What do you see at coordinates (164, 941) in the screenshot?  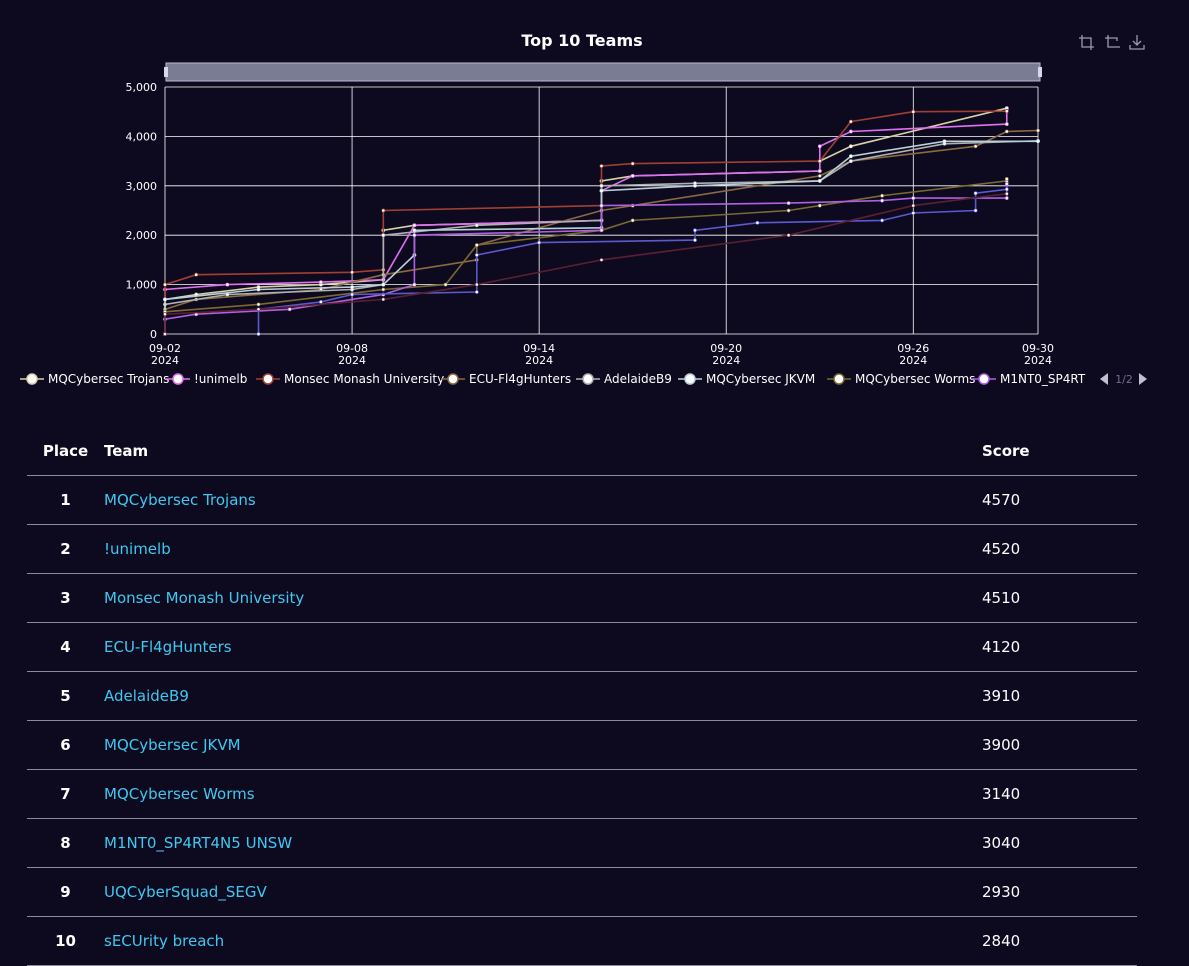 I see `team-link: sECUrity breach` at bounding box center [164, 941].